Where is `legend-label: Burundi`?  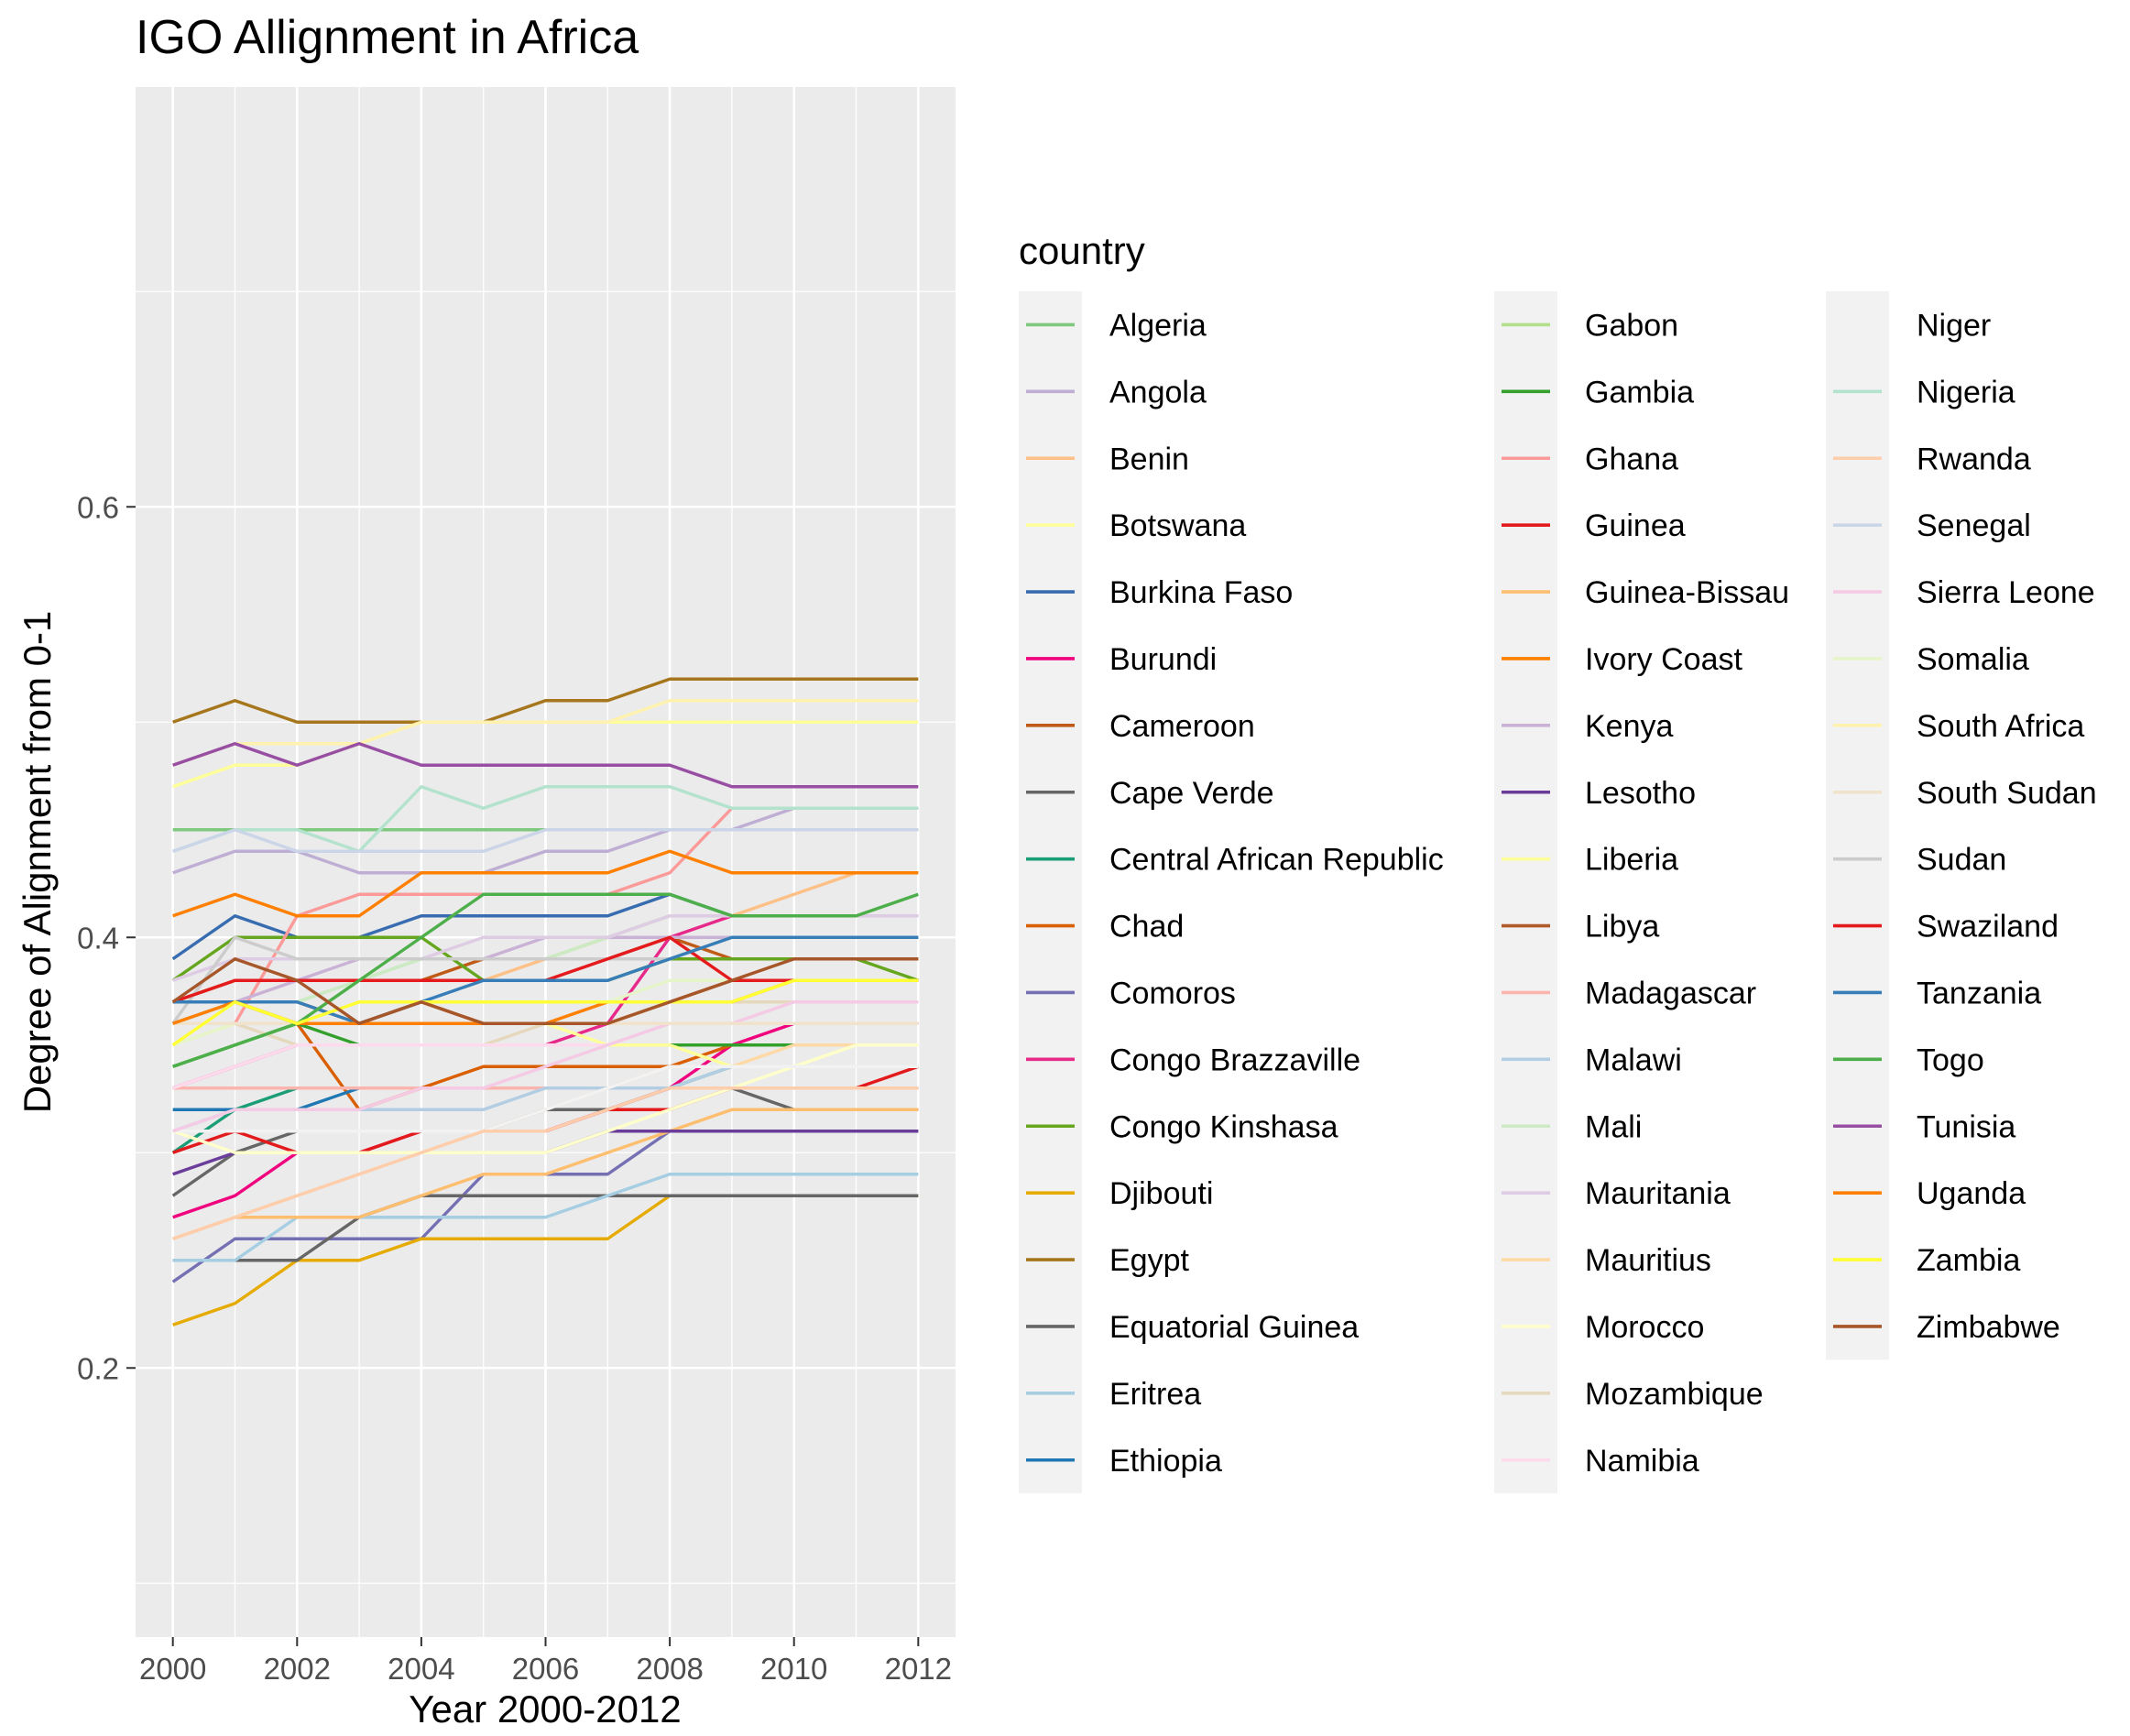 legend-label: Burundi is located at coordinates (1163, 659).